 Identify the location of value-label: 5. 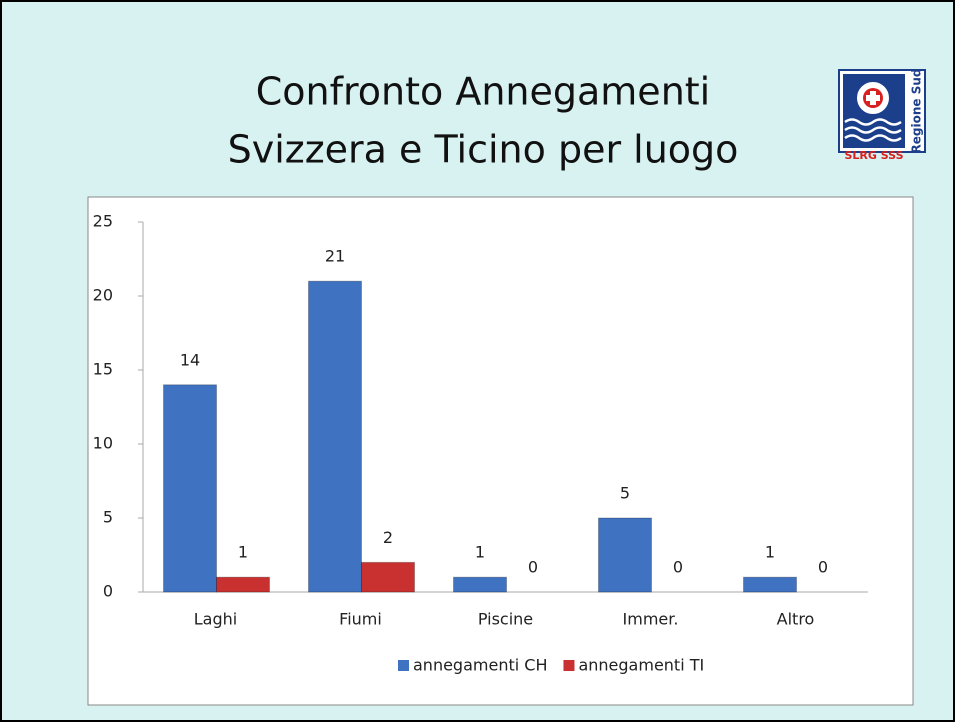
(625, 493).